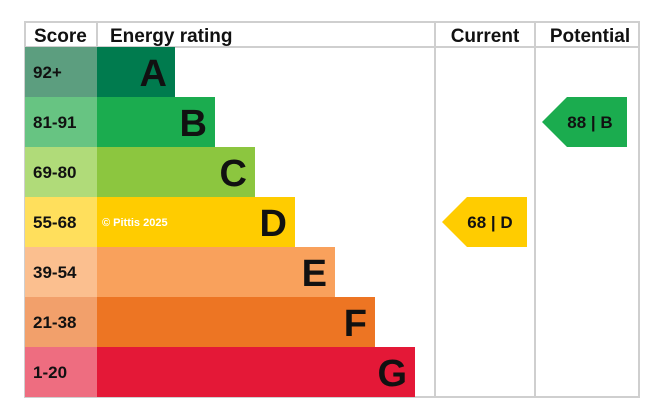 The width and height of the screenshot is (655, 410). What do you see at coordinates (314, 274) in the screenshot?
I see `band-letter-E: E` at bounding box center [314, 274].